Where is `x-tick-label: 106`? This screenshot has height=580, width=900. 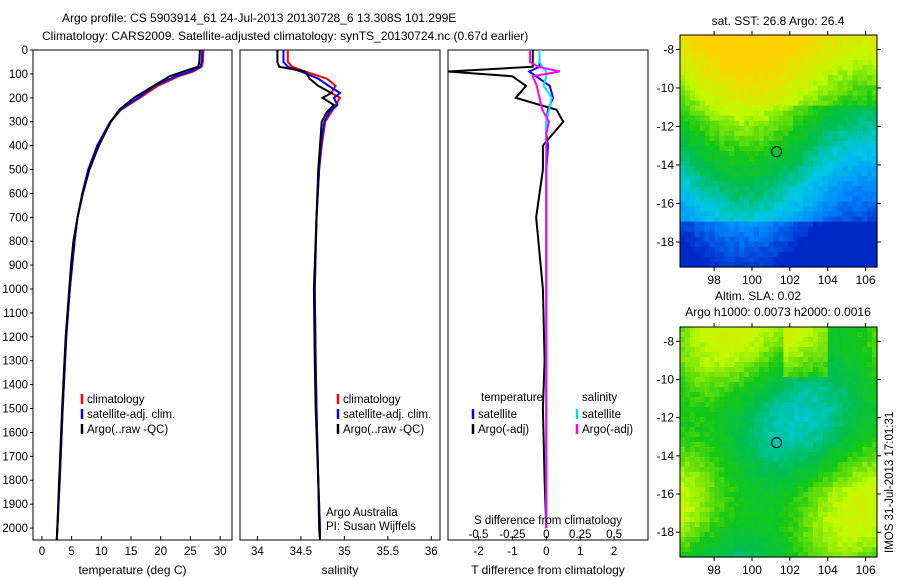 x-tick-label: 106 is located at coordinates (866, 280).